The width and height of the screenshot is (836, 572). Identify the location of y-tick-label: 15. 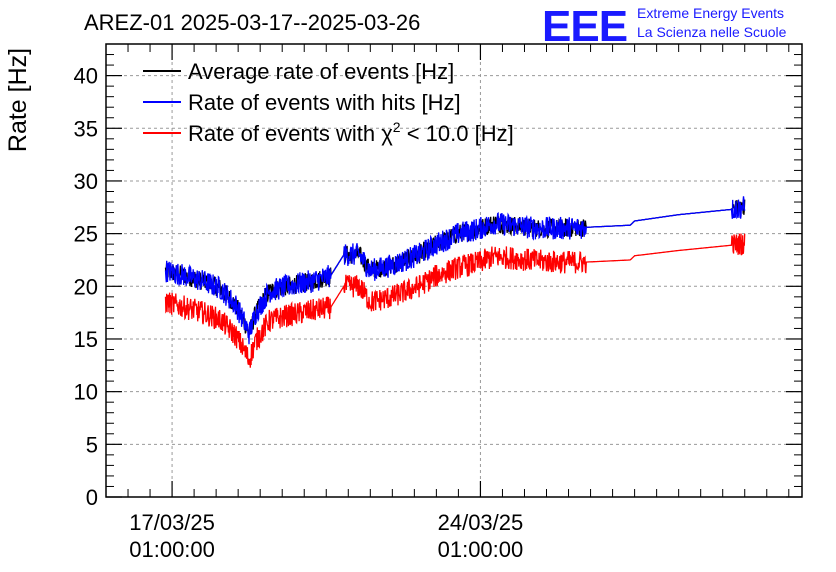
(86, 339).